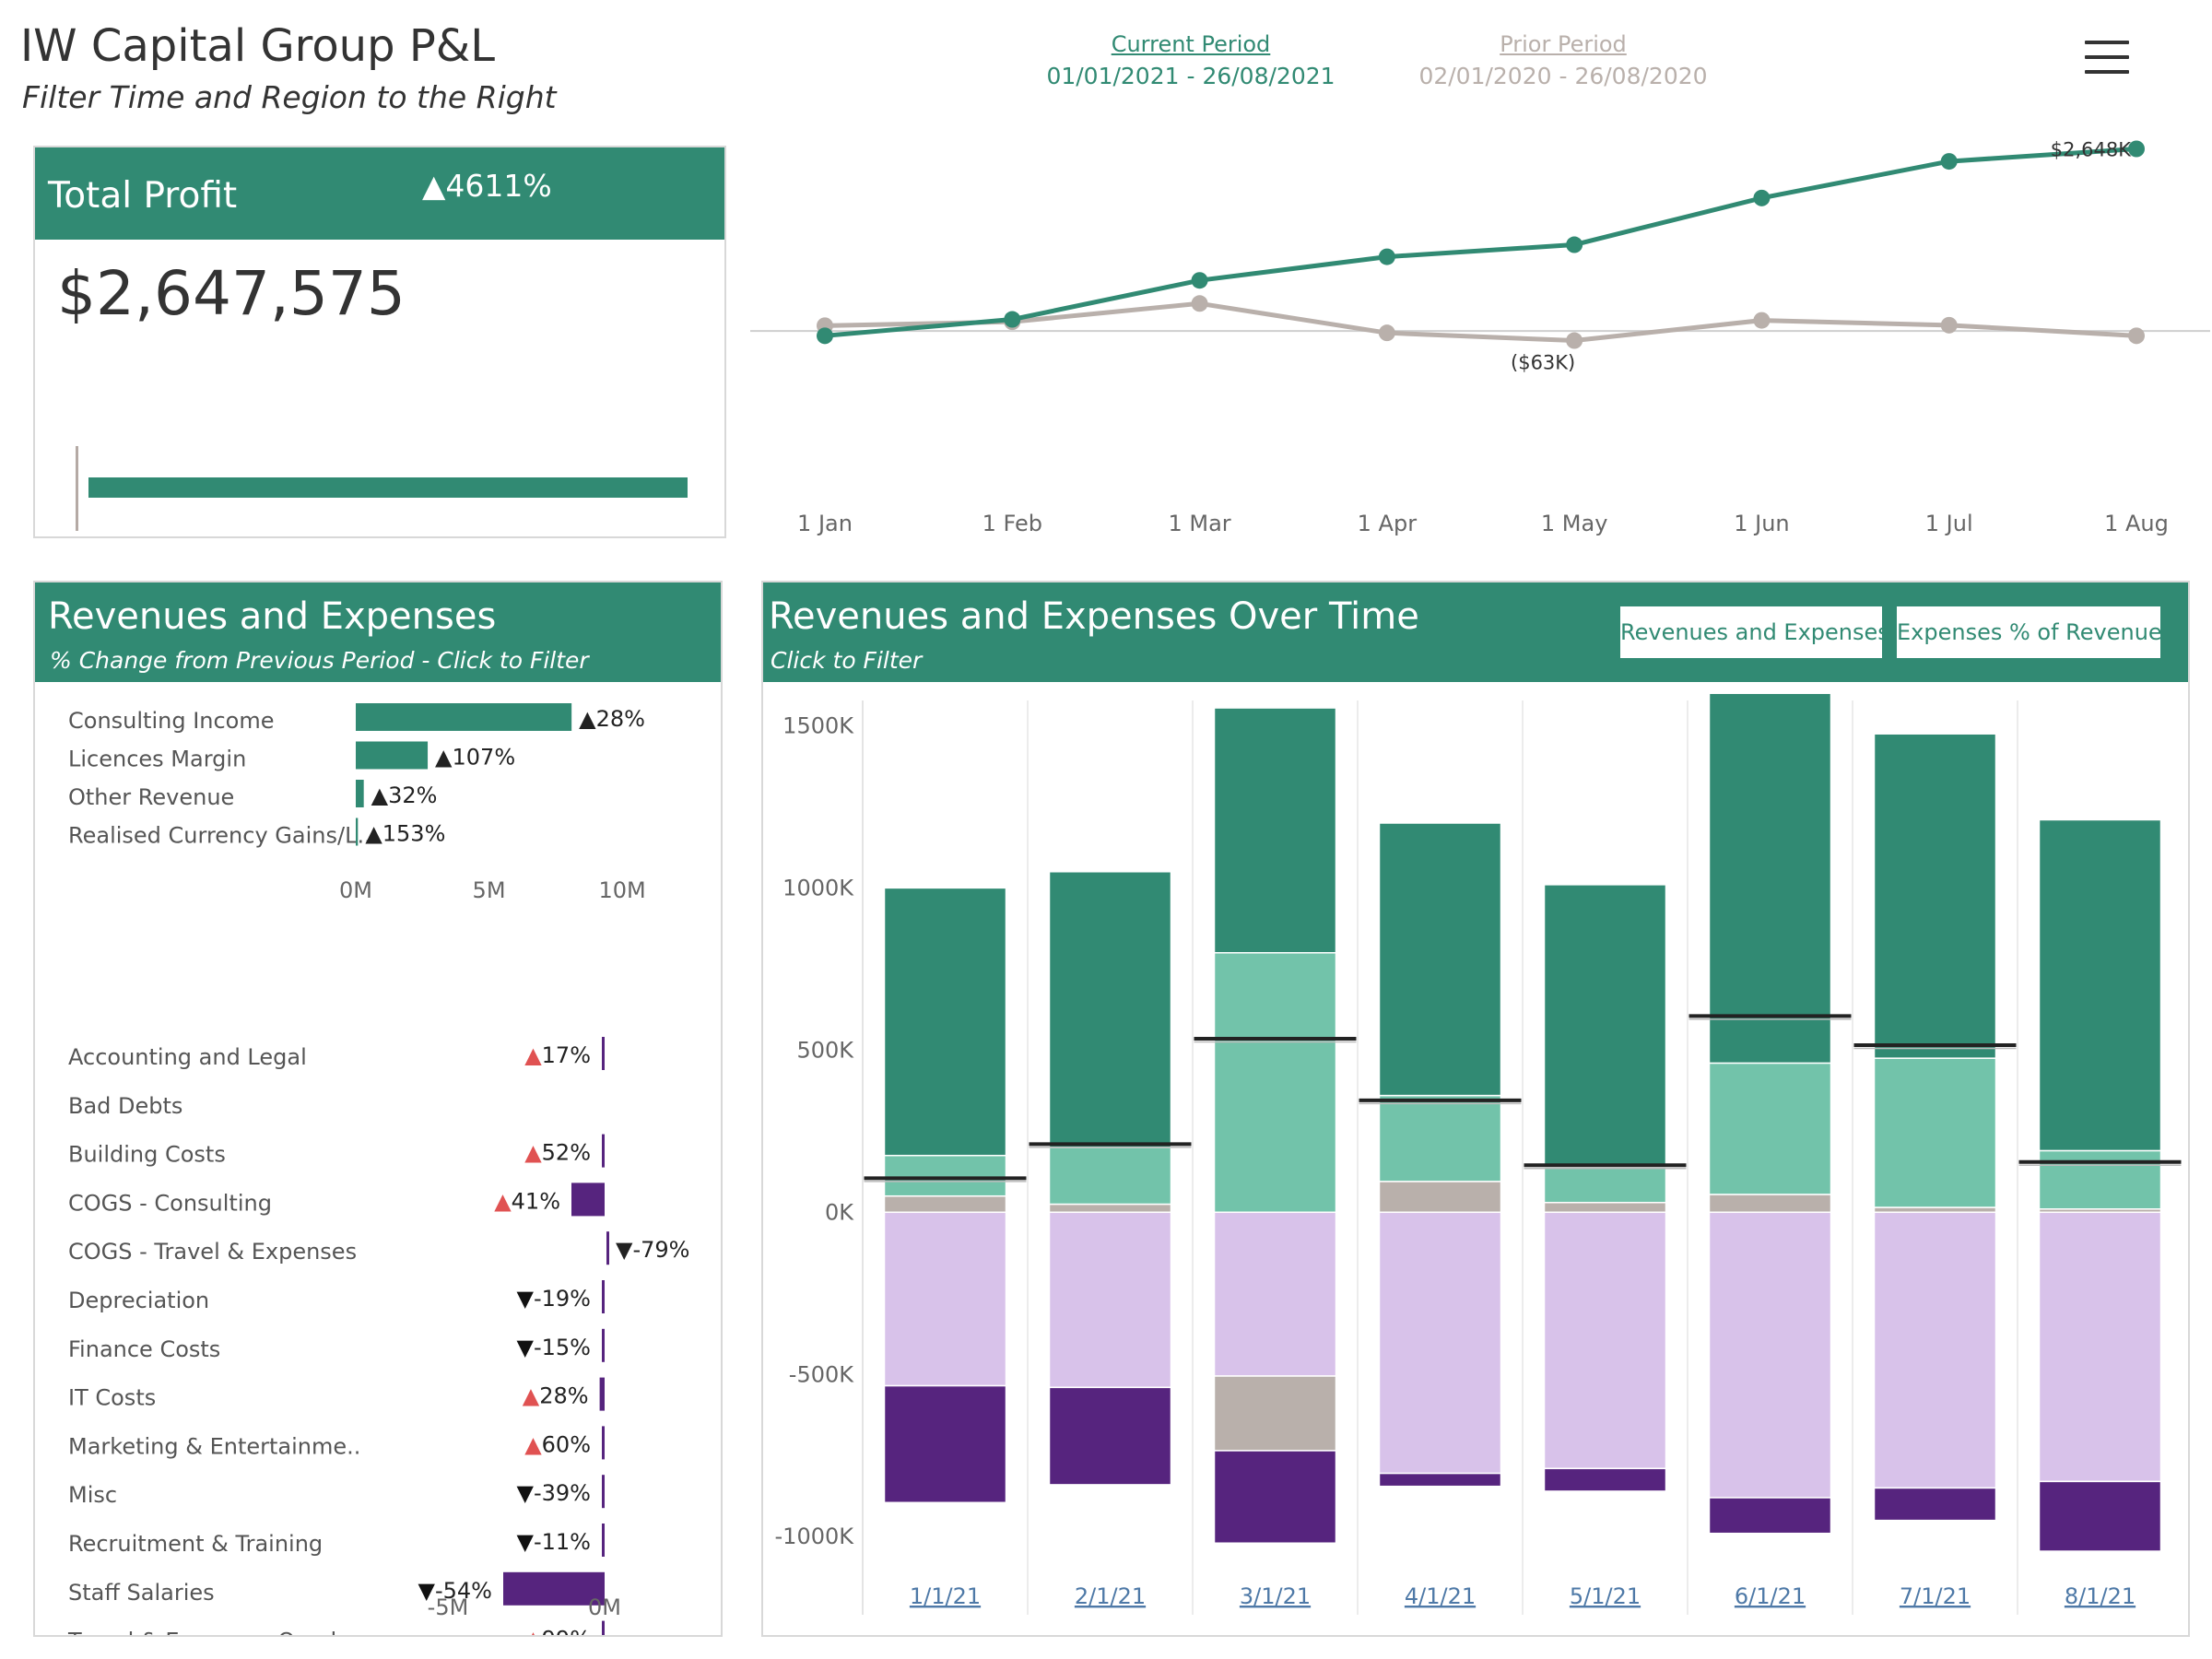  What do you see at coordinates (2107, 59) in the screenshot?
I see `hamburger-menu-icon` at bounding box center [2107, 59].